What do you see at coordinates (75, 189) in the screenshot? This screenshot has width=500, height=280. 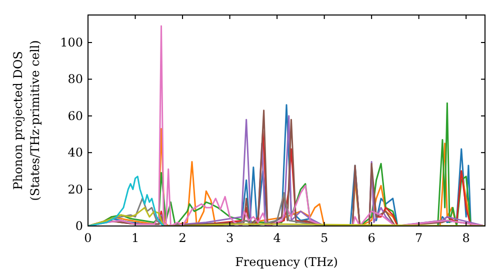 I see `y-tick-label: 20` at bounding box center [75, 189].